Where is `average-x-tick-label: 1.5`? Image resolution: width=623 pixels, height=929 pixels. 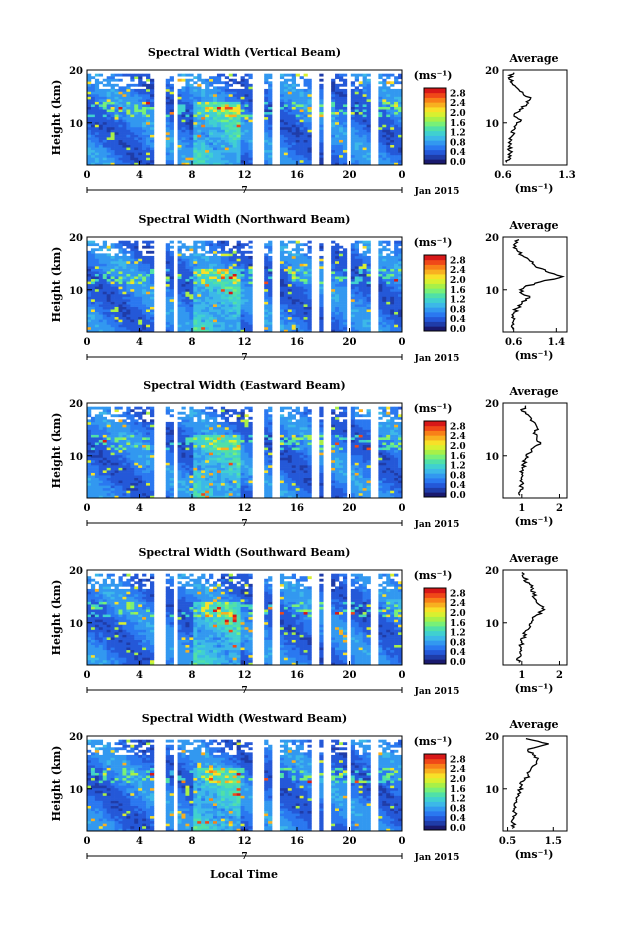
average-x-tick-label: 1.5 is located at coordinates (553, 841).